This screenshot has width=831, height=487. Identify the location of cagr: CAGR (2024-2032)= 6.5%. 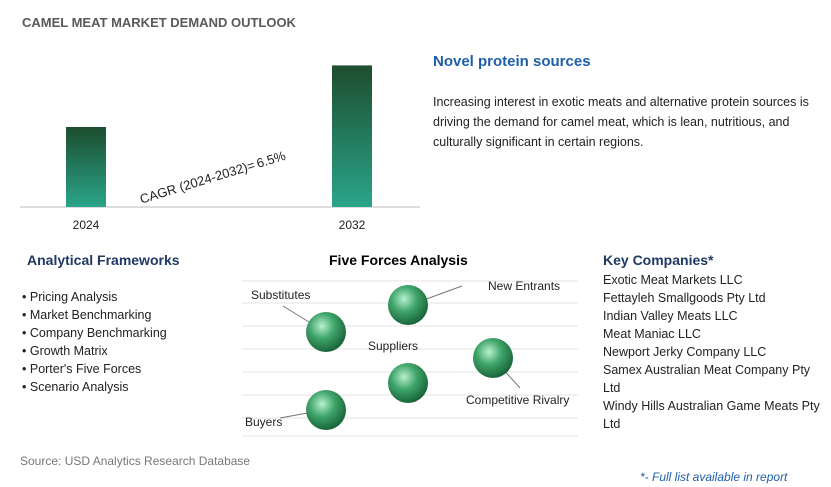
(213, 177).